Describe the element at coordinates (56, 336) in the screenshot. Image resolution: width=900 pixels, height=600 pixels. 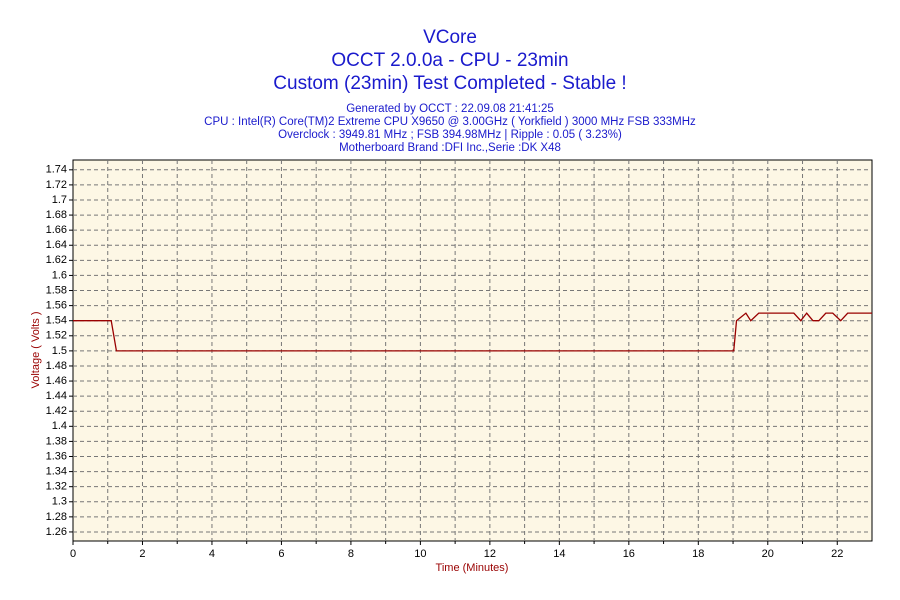
I see `y-tick-label: 1.52` at that location.